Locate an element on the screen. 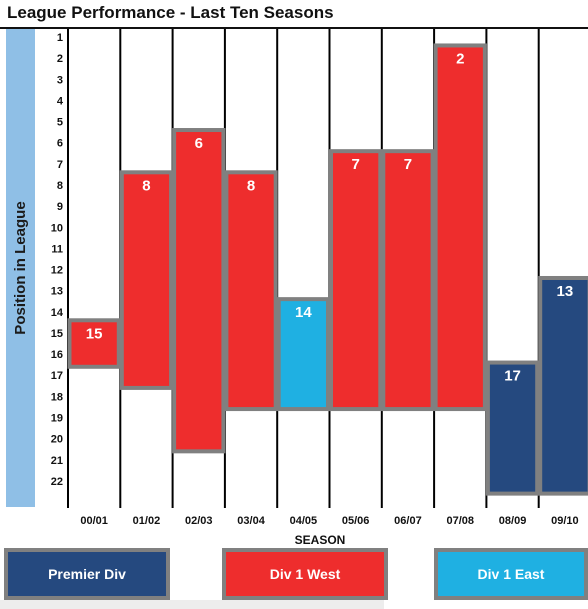 This screenshot has width=588, height=609. y-tick-label: 19 is located at coordinates (57, 419).